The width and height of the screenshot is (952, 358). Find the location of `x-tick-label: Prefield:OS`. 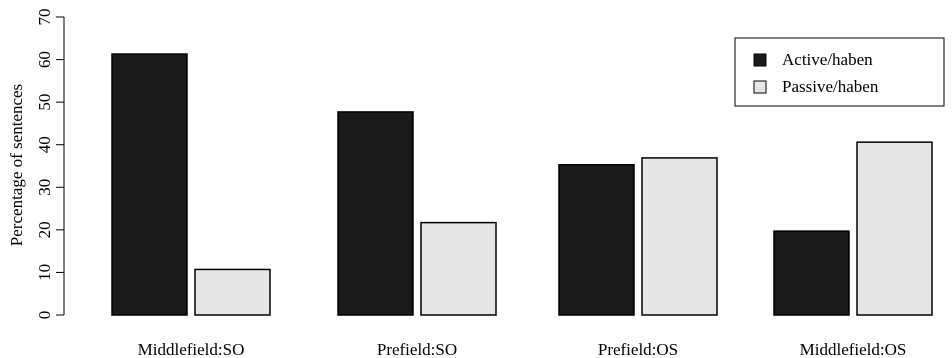

x-tick-label: Prefield:OS is located at coordinates (638, 349).